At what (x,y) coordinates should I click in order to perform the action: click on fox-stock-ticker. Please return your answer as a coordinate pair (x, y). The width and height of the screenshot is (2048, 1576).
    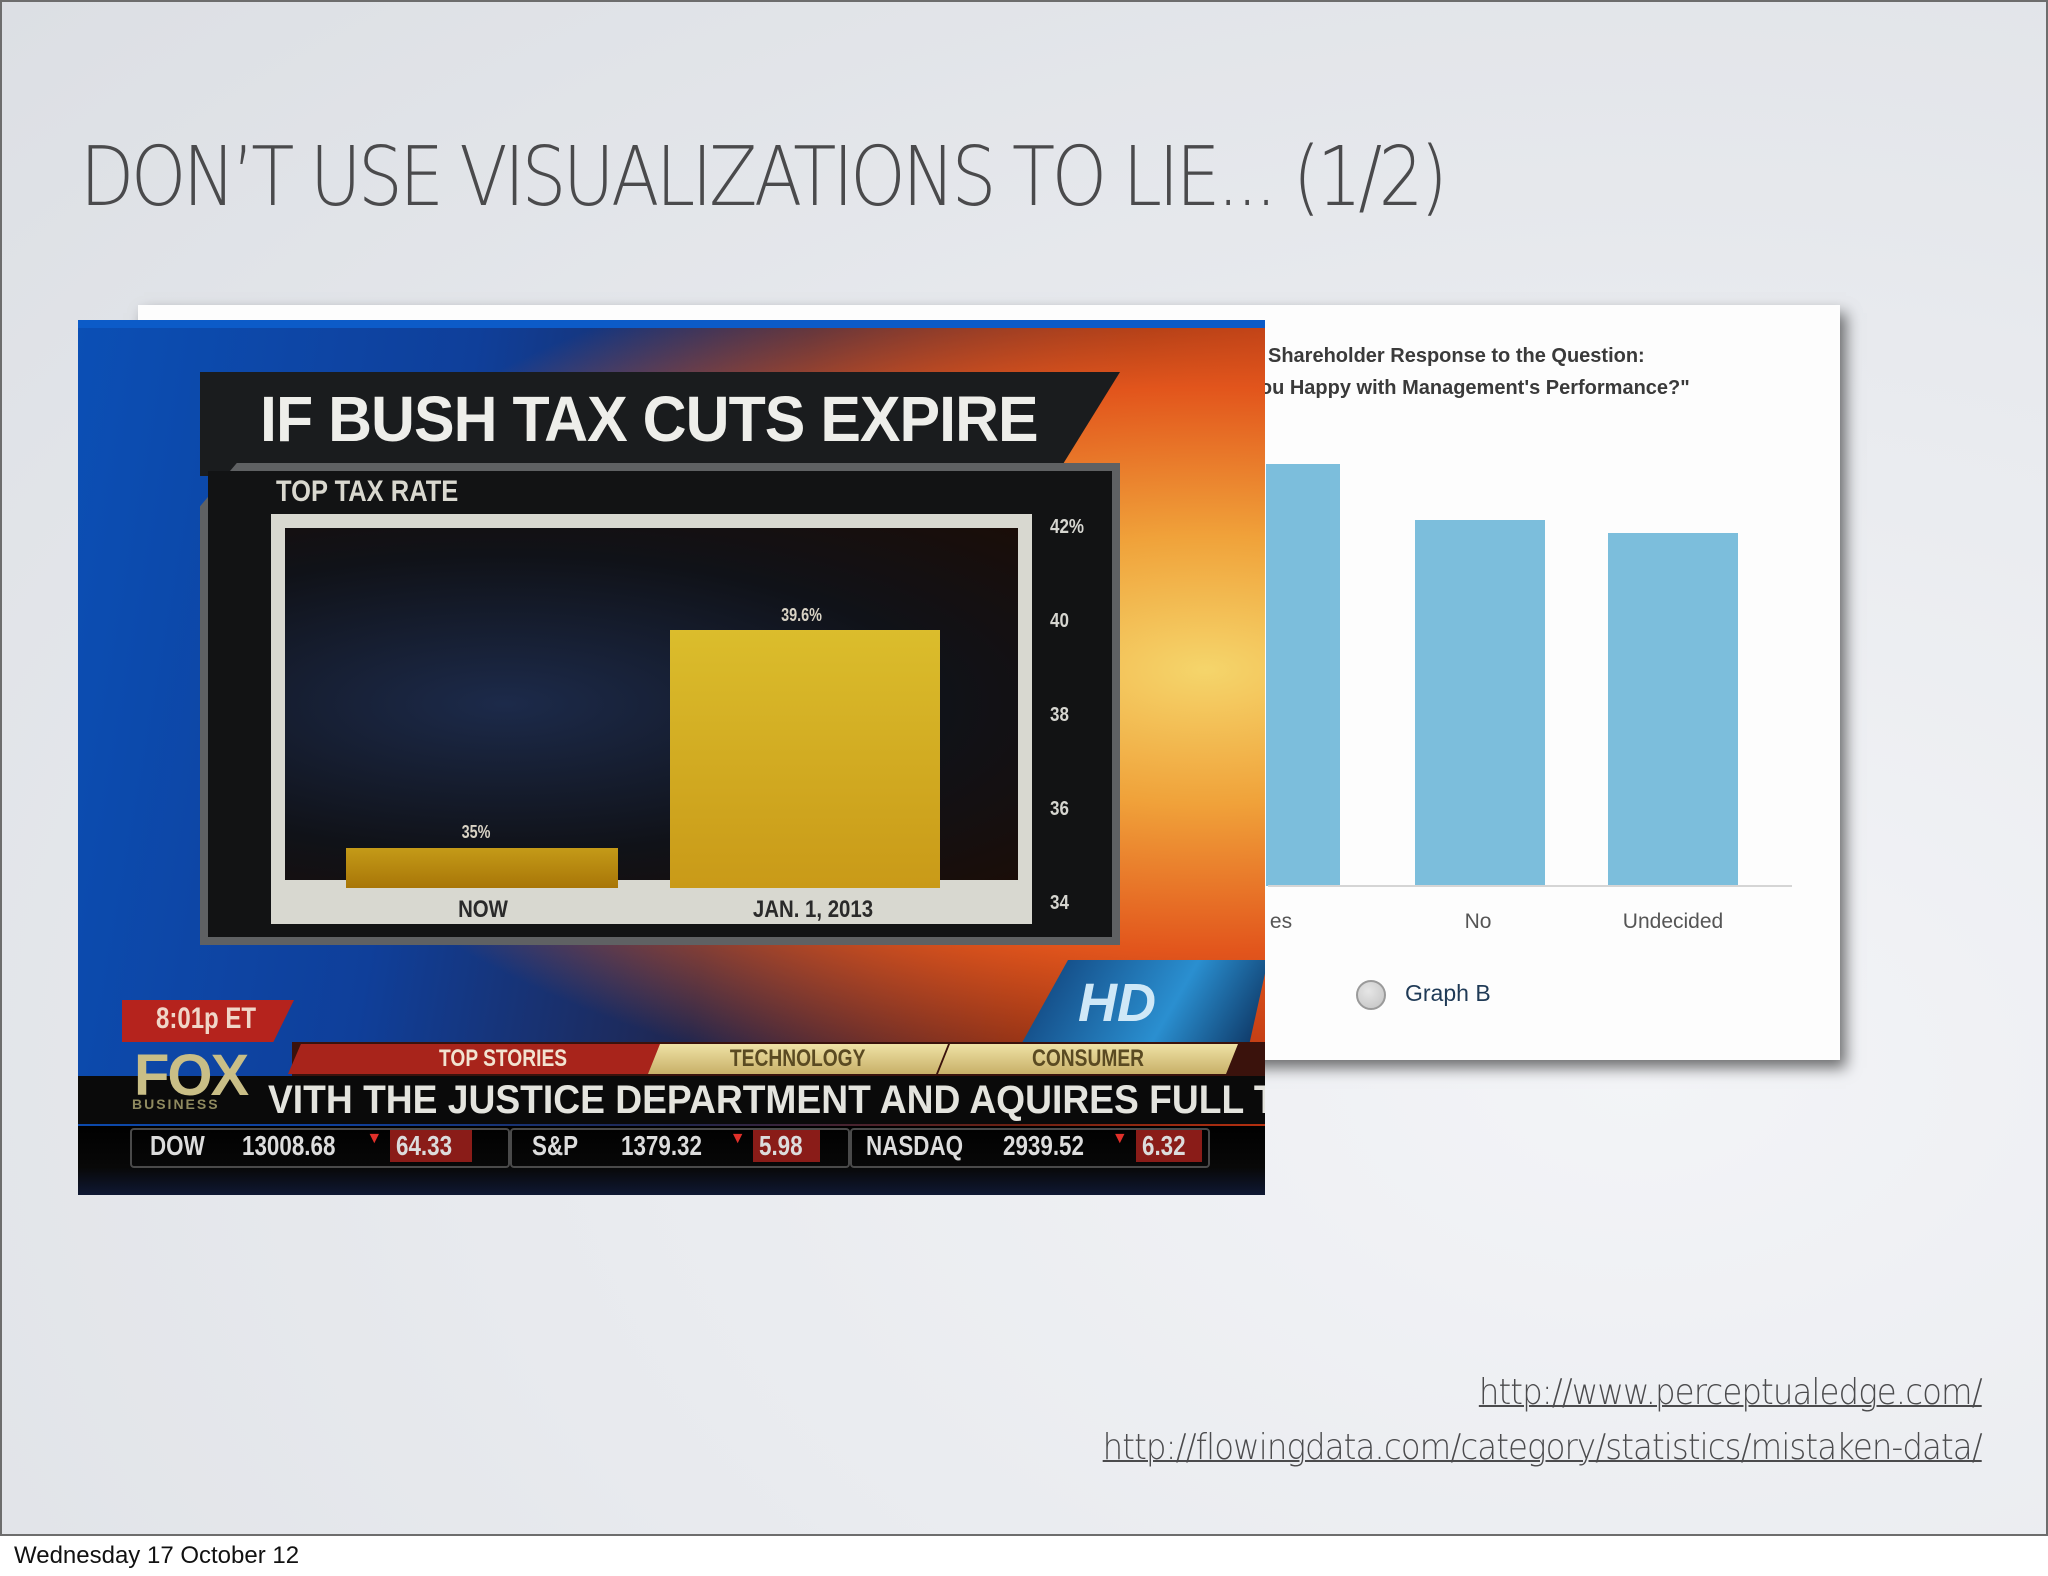
    Looking at the image, I should click on (671, 1160).